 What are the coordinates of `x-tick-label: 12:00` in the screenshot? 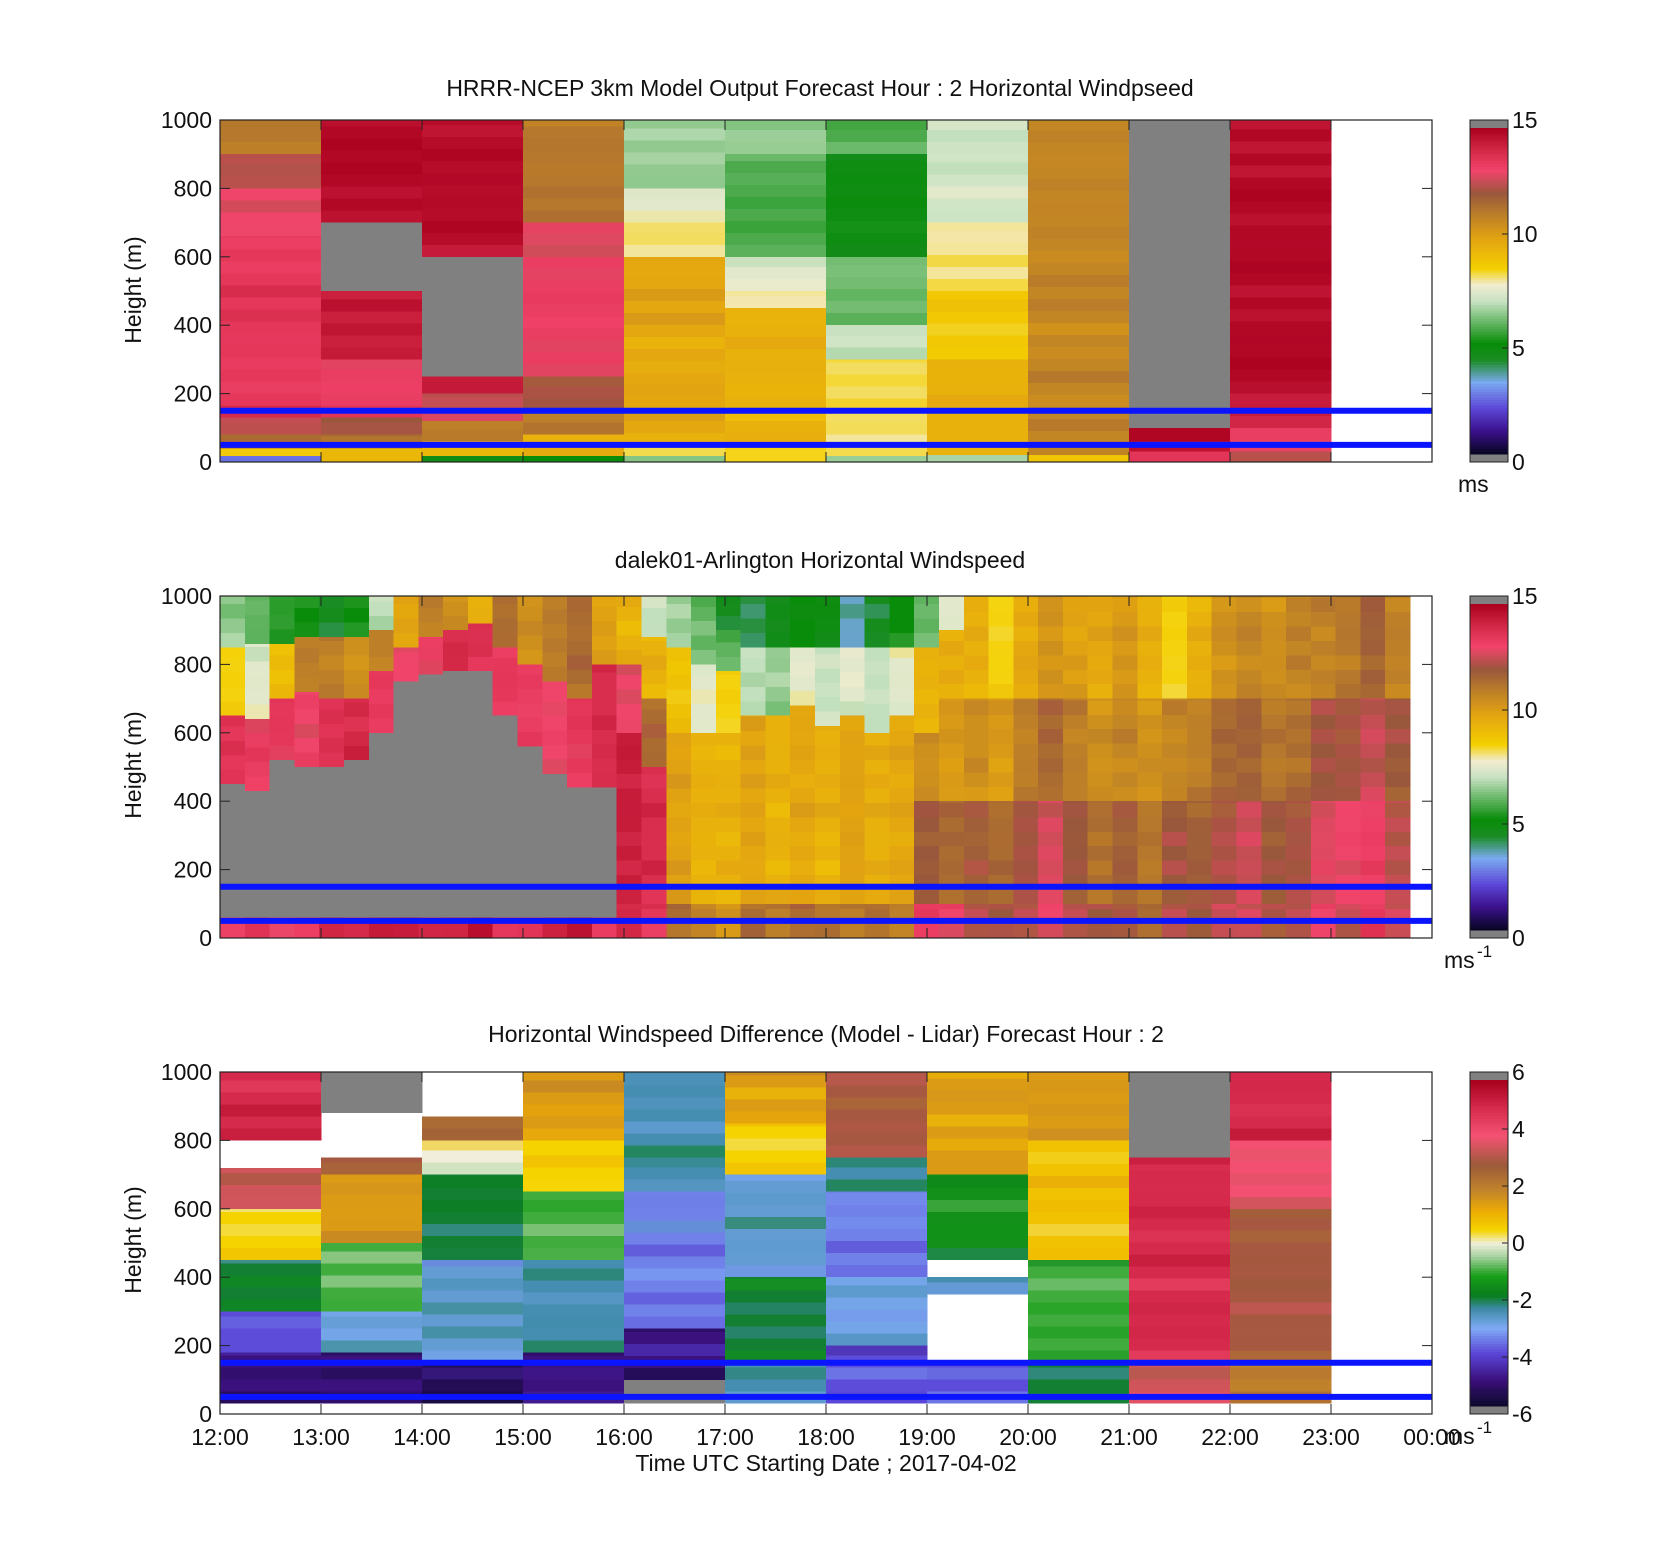 It's located at (220, 1437).